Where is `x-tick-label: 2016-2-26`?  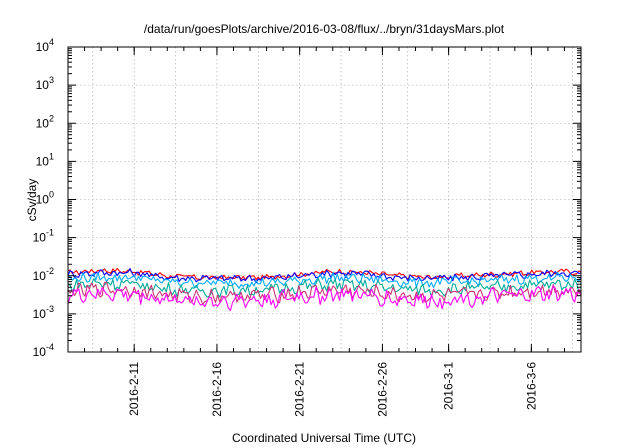
x-tick-label: 2016-2-26 is located at coordinates (382, 389).